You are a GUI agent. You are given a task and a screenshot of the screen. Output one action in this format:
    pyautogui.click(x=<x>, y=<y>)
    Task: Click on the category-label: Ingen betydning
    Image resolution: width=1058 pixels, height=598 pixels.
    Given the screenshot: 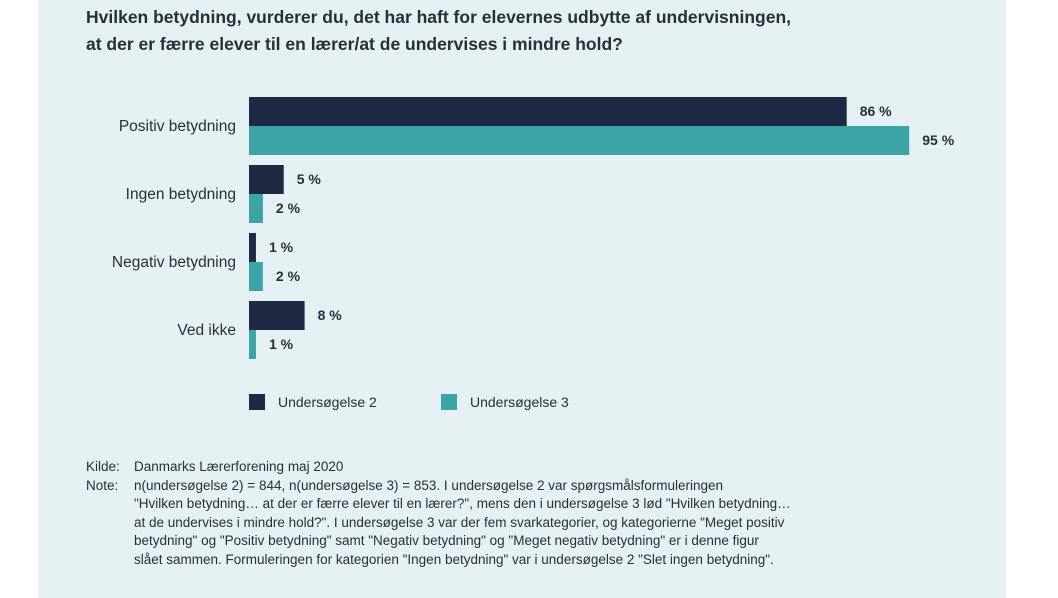 What is the action you would take?
    pyautogui.click(x=181, y=194)
    